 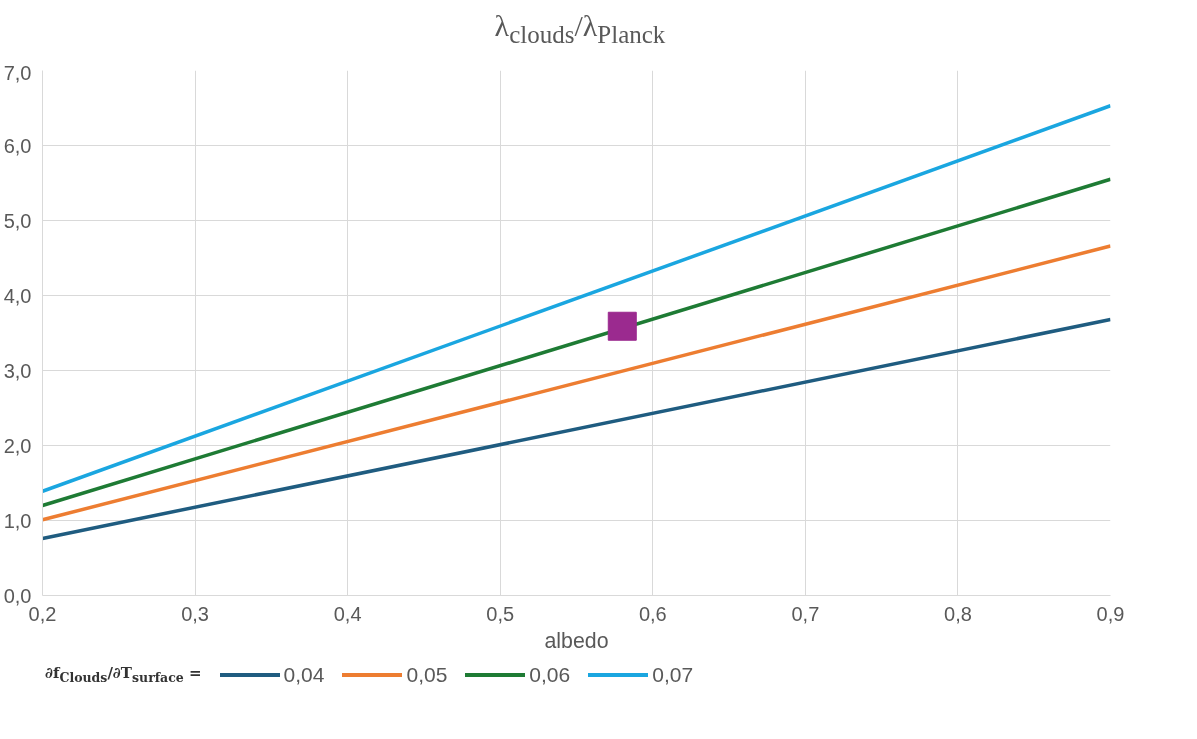 What do you see at coordinates (17, 370) in the screenshot?
I see `y-tick-label: 3,0` at bounding box center [17, 370].